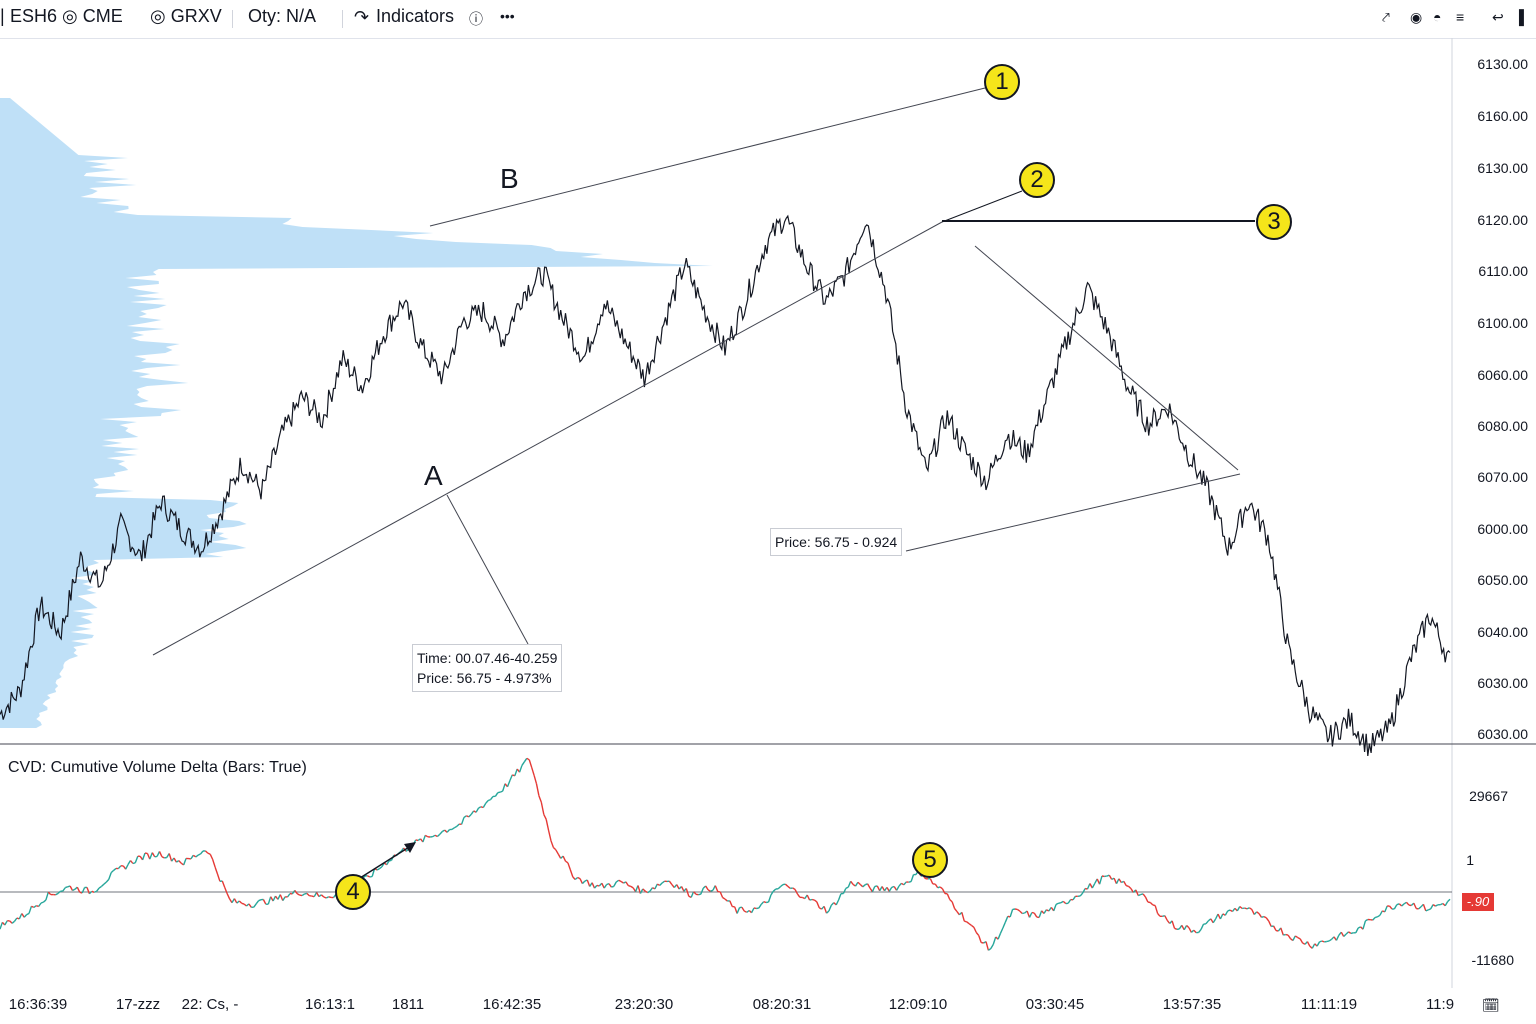 The width and height of the screenshot is (1536, 1024). I want to click on drawing-tool-icon: ⤤, so click(1386, 17).